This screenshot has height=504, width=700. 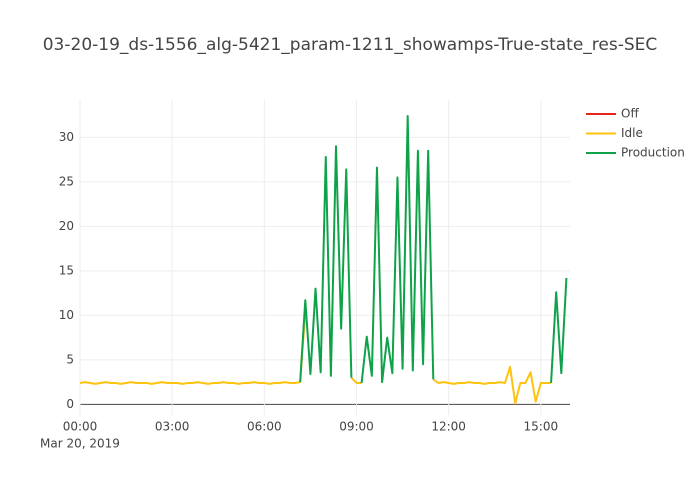 I want to click on series-line, so click(x=315, y=357).